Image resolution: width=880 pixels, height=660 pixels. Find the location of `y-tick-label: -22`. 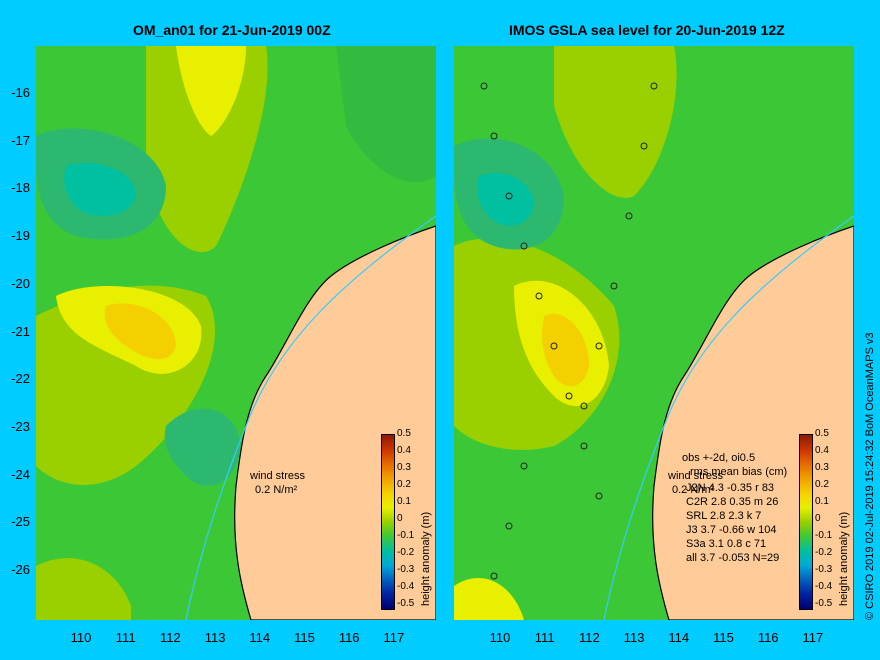

y-tick-label: -22 is located at coordinates (20, 379).